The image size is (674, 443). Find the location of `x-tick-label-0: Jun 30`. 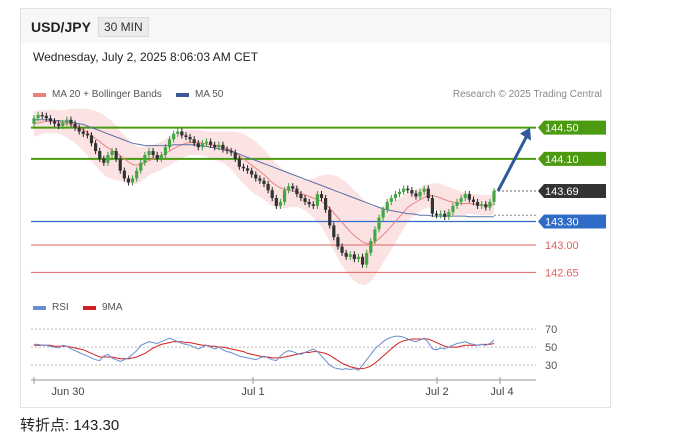

x-tick-label-0: Jun 30 is located at coordinates (67, 392).